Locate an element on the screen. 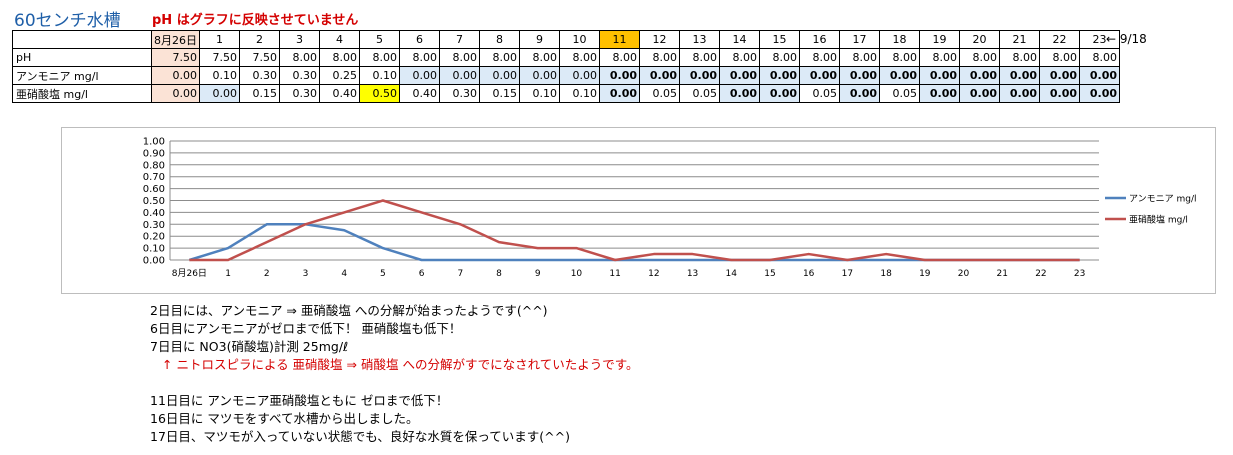 Image resolution: width=1233 pixels, height=455 pixels. day-header: 17 is located at coordinates (859, 39).